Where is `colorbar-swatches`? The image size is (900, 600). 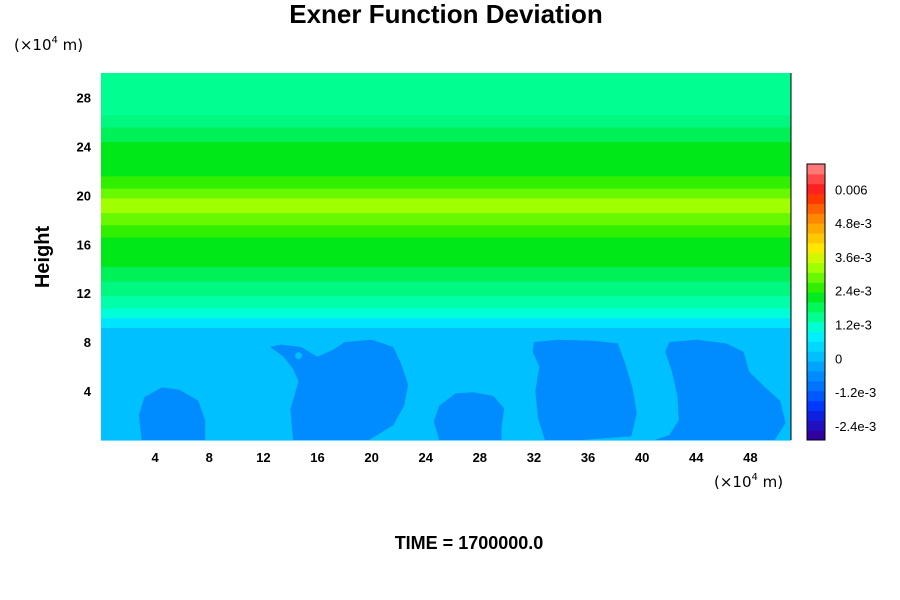
colorbar-swatches is located at coordinates (816, 302).